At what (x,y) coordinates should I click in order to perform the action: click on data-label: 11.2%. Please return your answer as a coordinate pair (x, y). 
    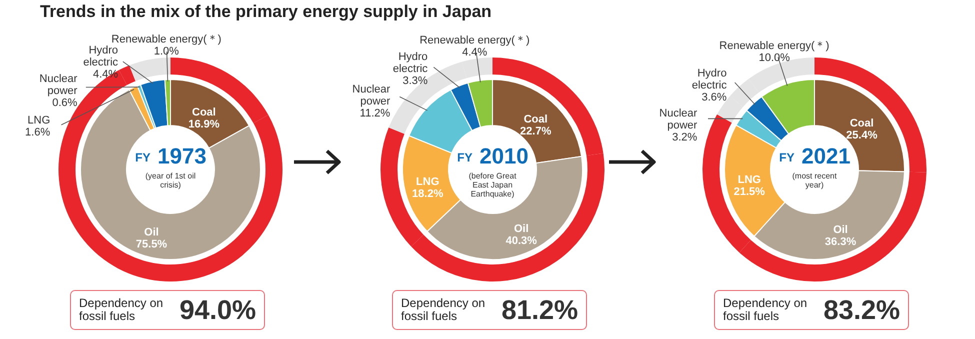
    Looking at the image, I should click on (375, 113).